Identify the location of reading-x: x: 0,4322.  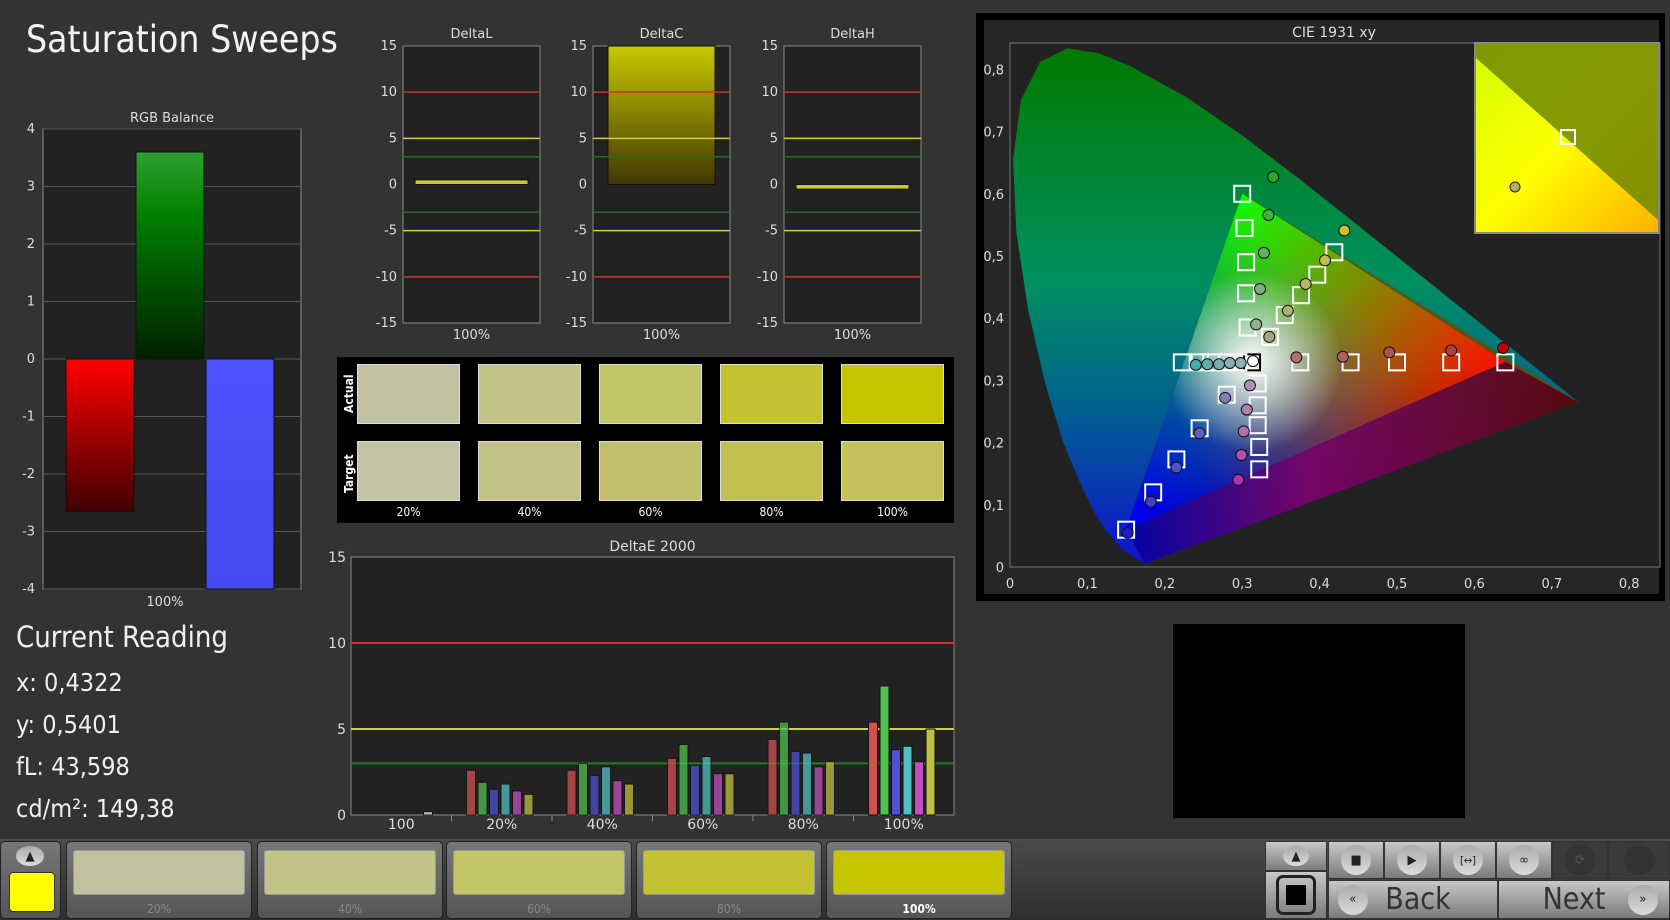
(69, 682).